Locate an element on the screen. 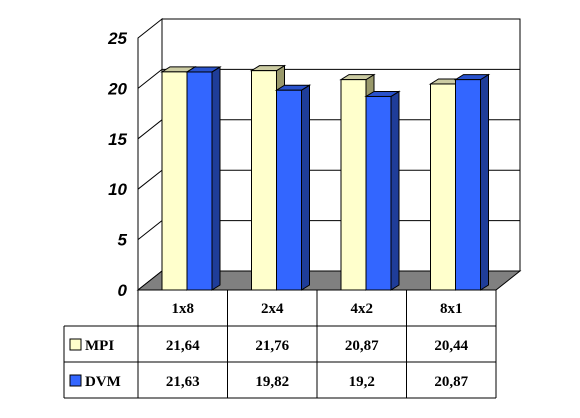  y-tick-label: 20 is located at coordinates (117, 88).